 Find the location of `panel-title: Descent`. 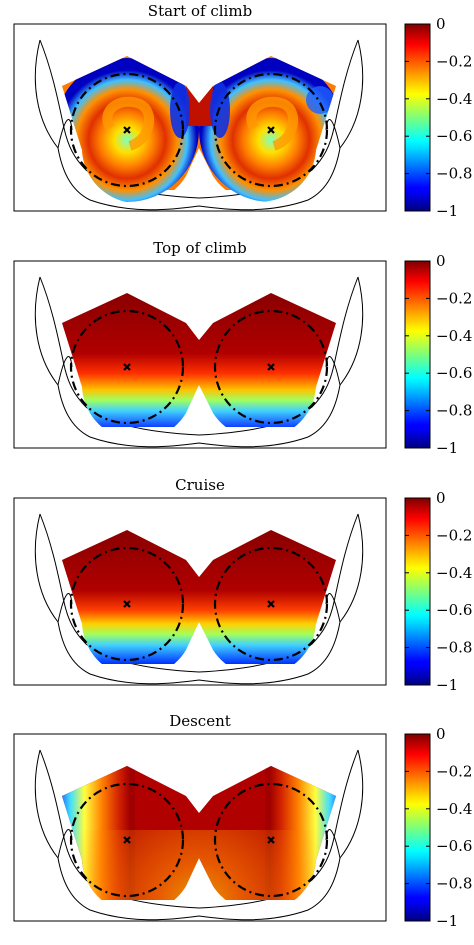

panel-title: Descent is located at coordinates (200, 721).